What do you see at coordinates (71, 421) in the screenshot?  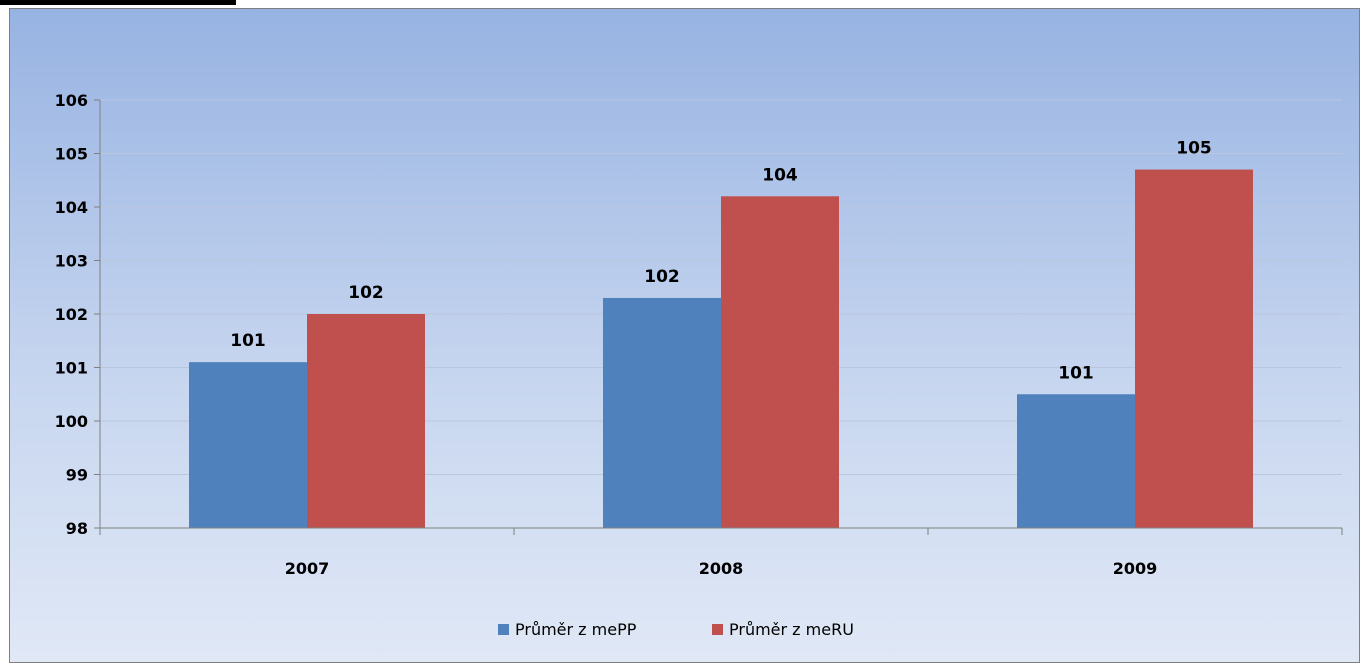 I see `y-tick-label: 100` at bounding box center [71, 421].